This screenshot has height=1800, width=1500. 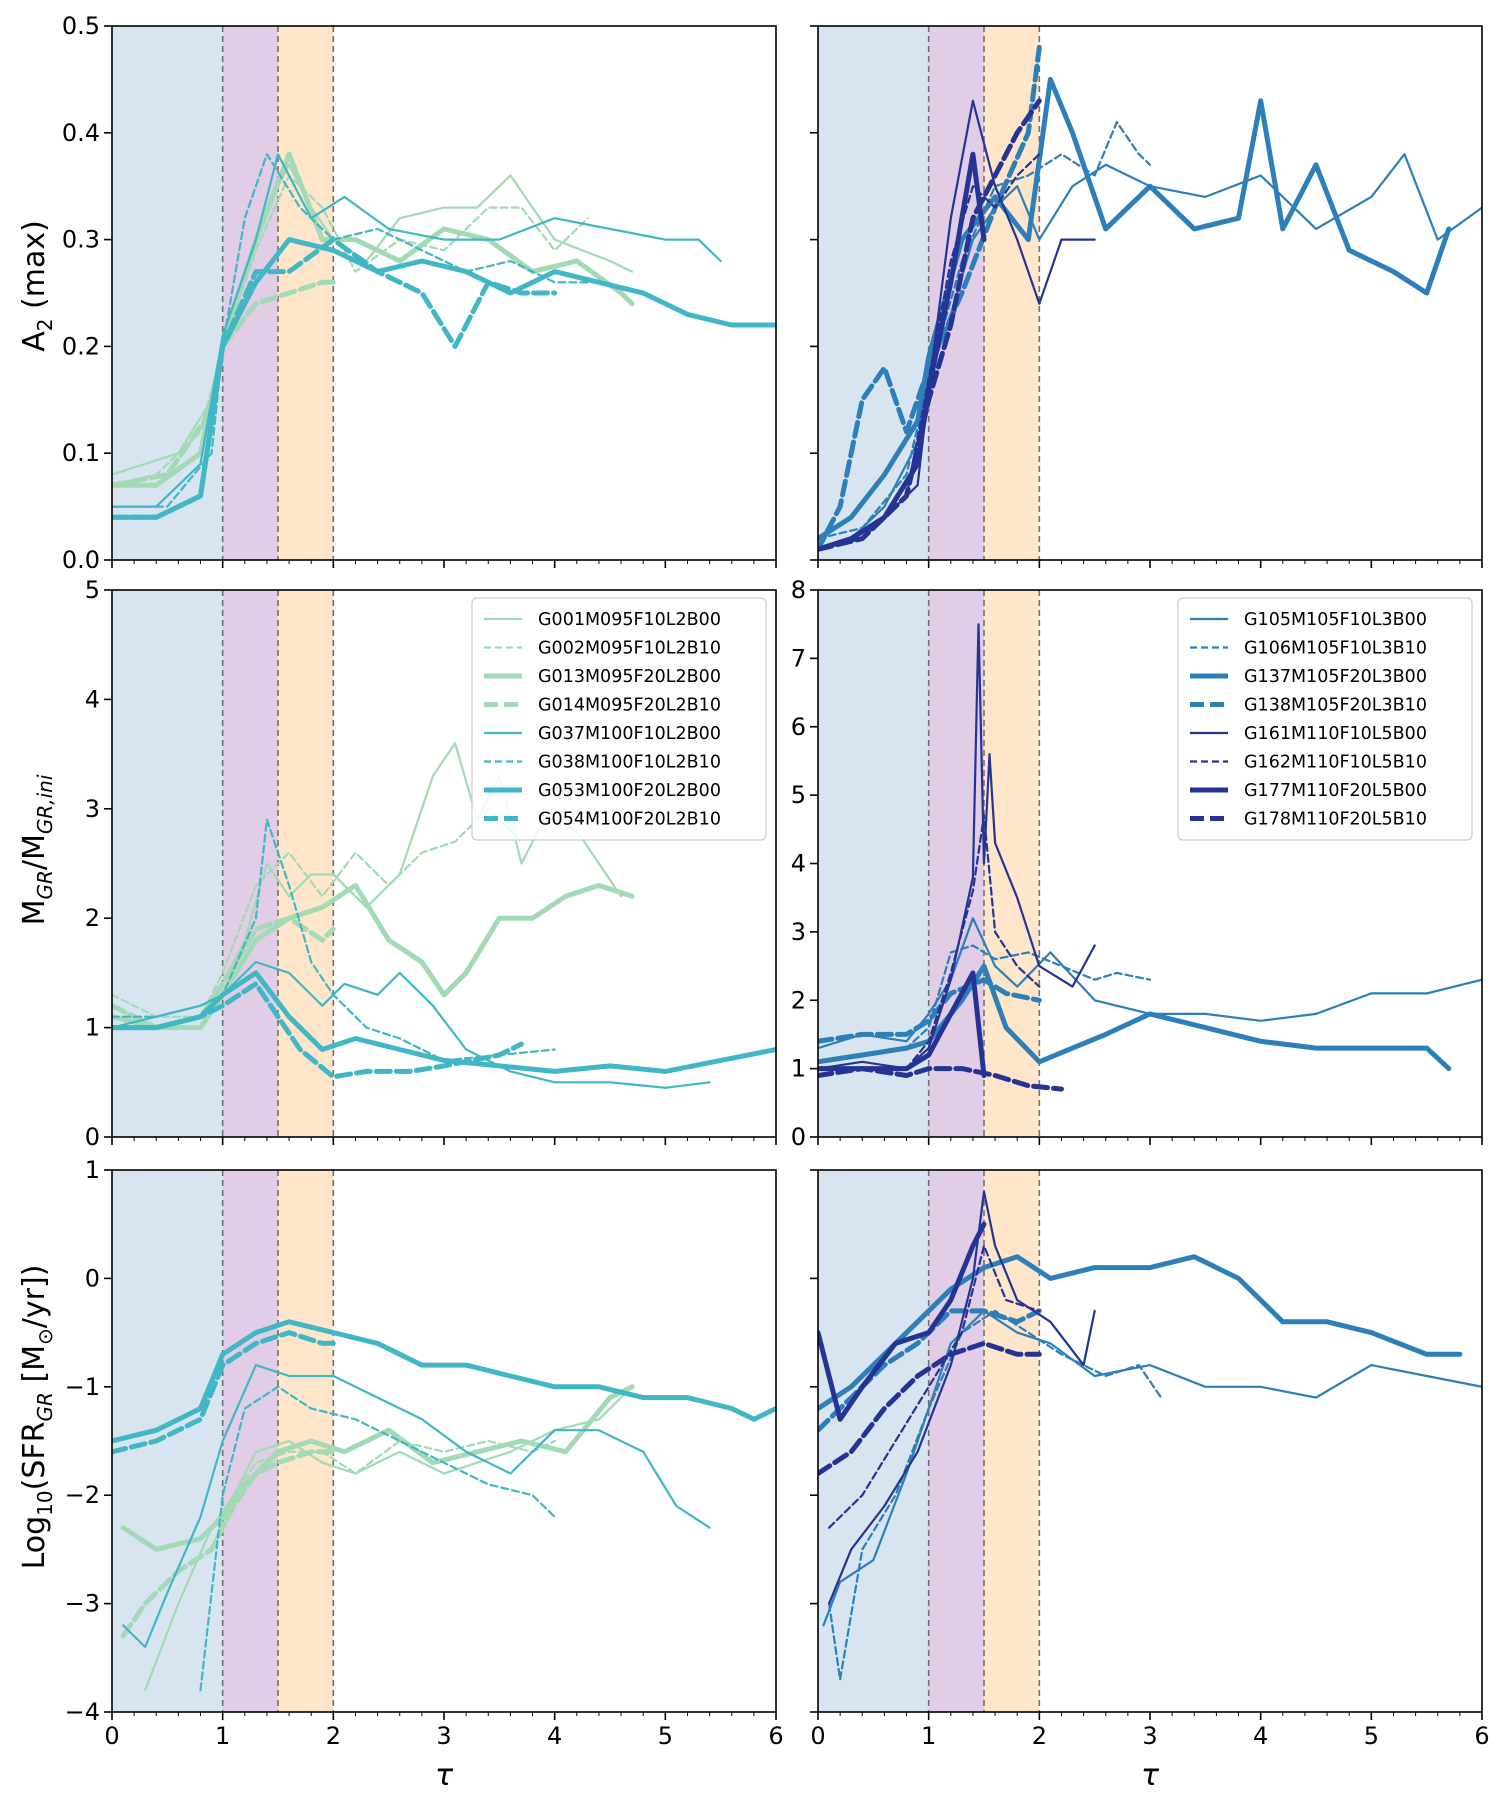 I want to click on ylabel-sfr: Log10(SFRGR [M⊙/yr]), so click(x=37, y=1417).